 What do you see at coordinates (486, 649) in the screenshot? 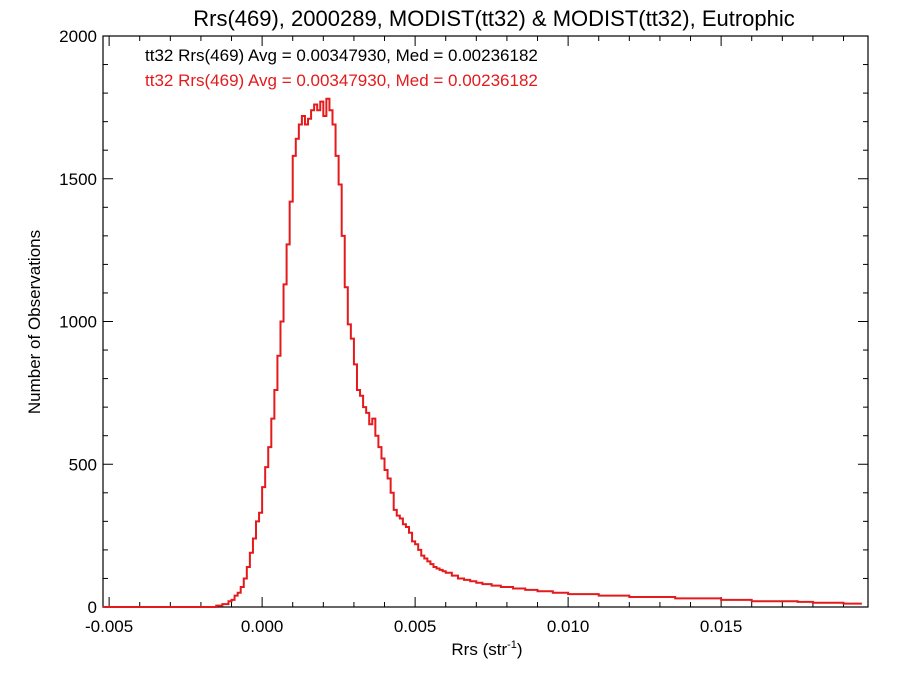
I see `x-axis-label: Rrs (str-1)` at bounding box center [486, 649].